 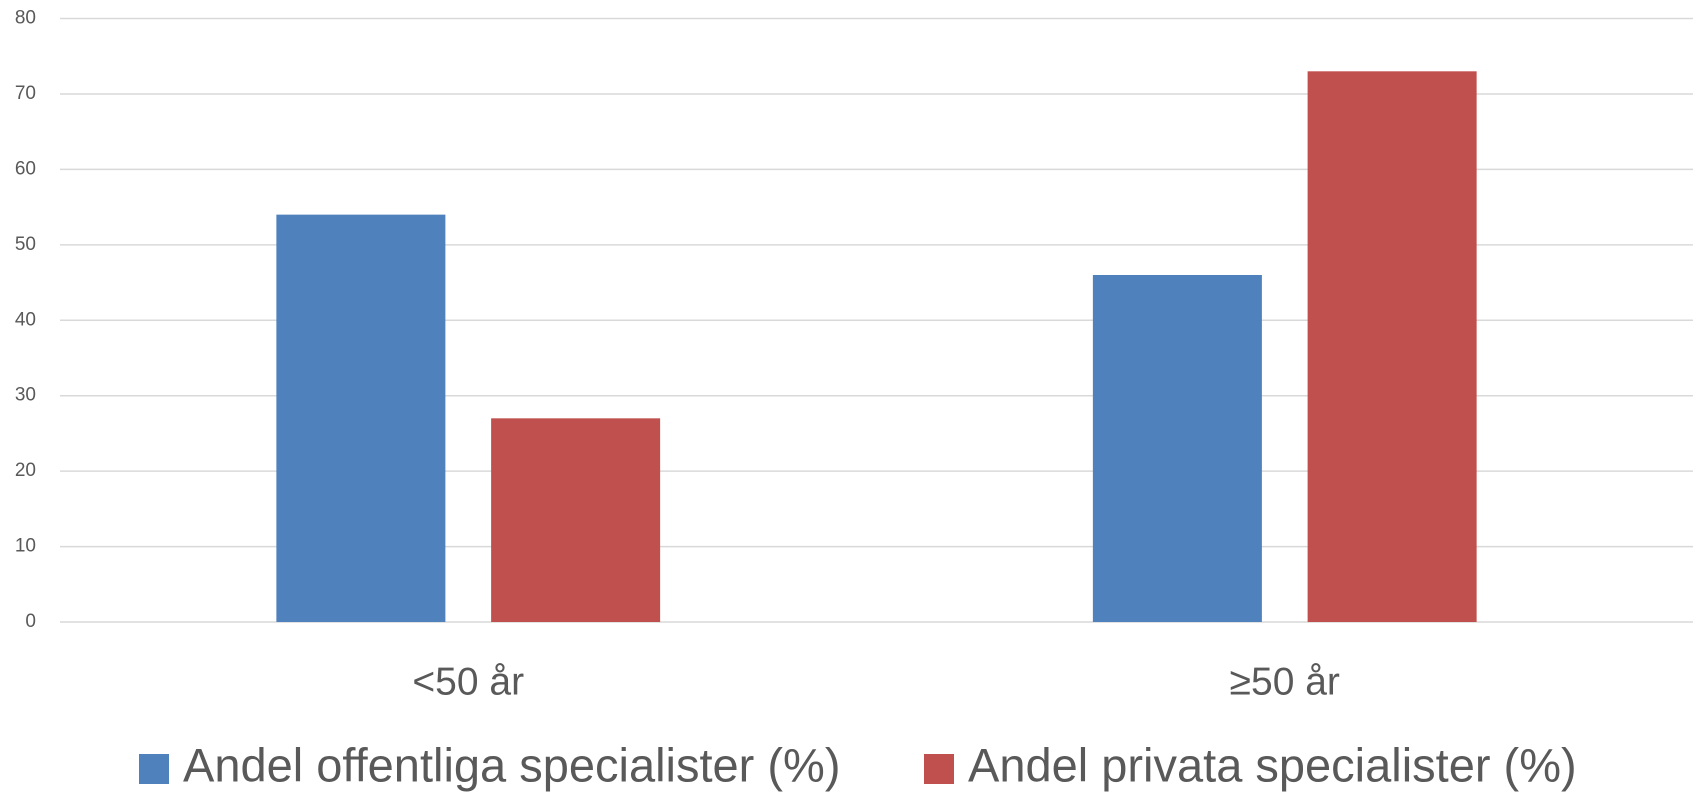 What do you see at coordinates (468, 681) in the screenshot?
I see `x-tick-label: <50 år` at bounding box center [468, 681].